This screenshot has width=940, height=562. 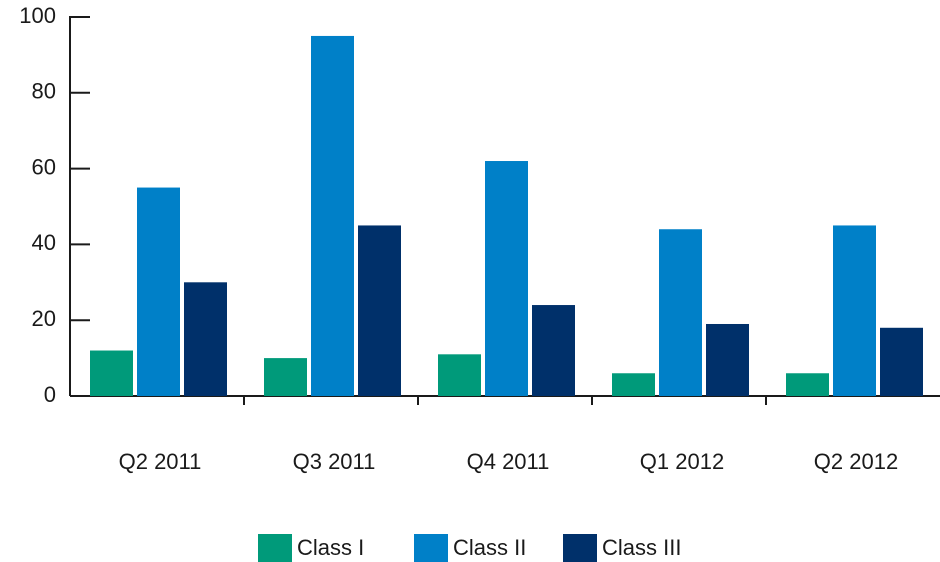 What do you see at coordinates (856, 461) in the screenshot?
I see `x-tick-label: Q2 2012` at bounding box center [856, 461].